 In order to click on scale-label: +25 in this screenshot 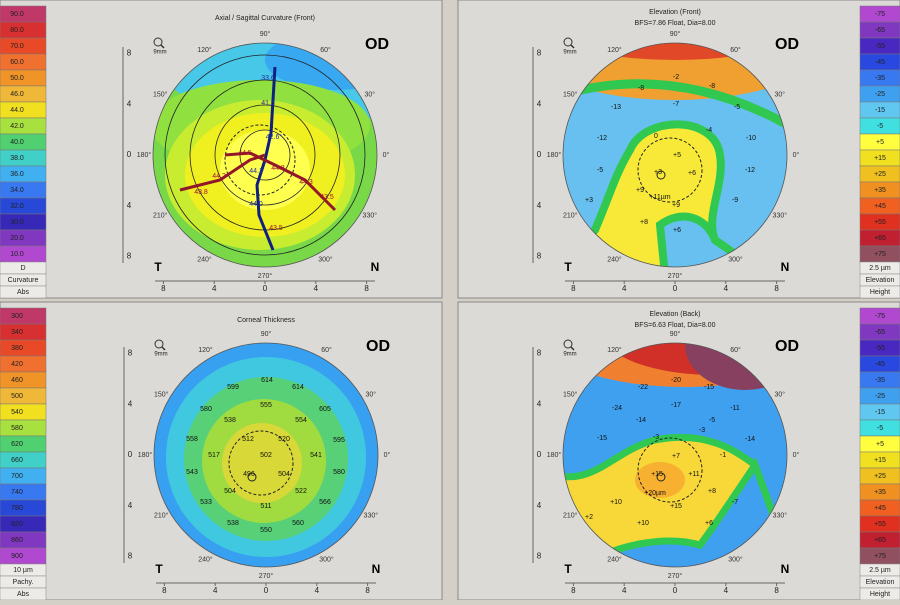, I will do `click(880, 174)`.